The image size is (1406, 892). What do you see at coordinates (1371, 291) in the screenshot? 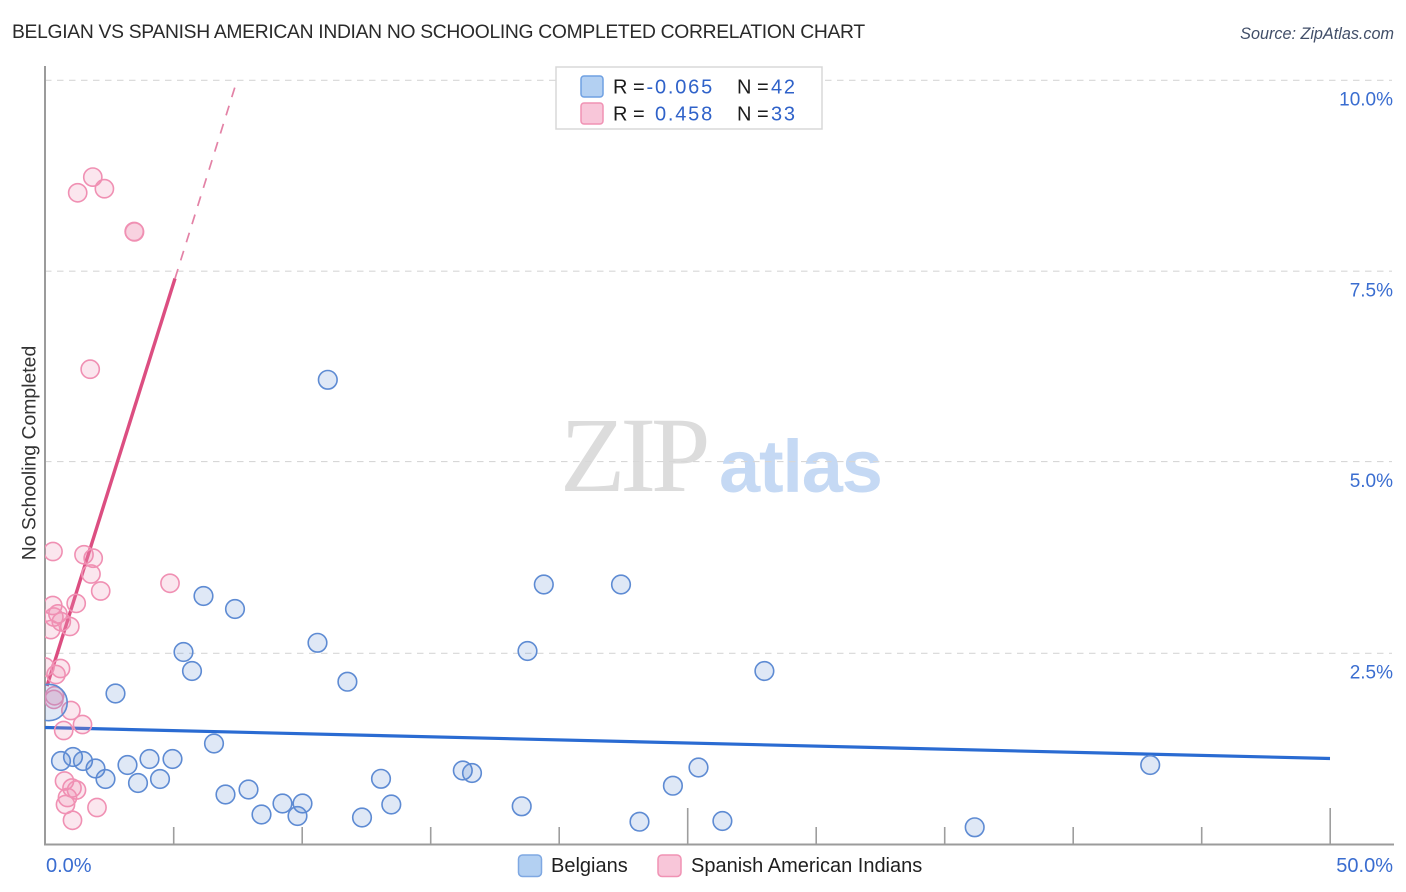
I see `svg-text: 7.5%` at bounding box center [1371, 291].